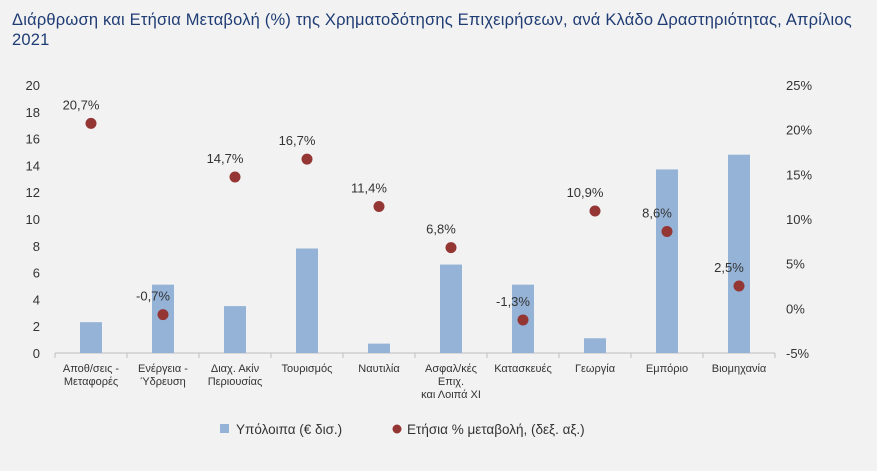 Image resolution: width=877 pixels, height=471 pixels. I want to click on right-axis-tick-label: 10%, so click(799, 219).